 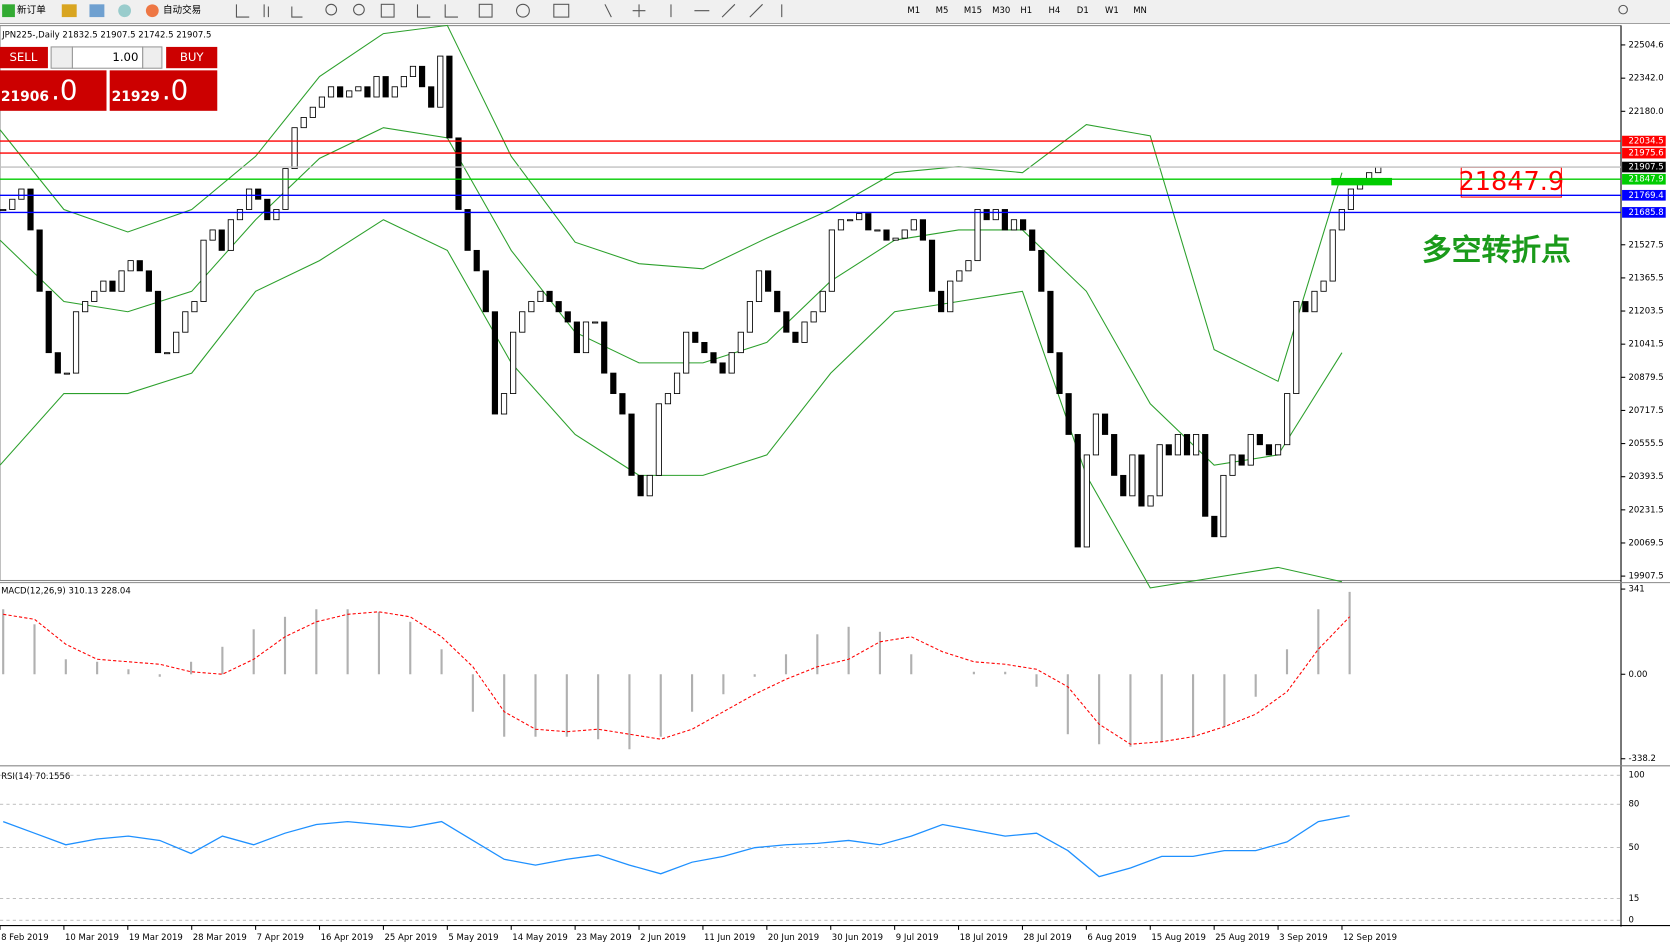 What do you see at coordinates (24, 57) in the screenshot?
I see `sell-button` at bounding box center [24, 57].